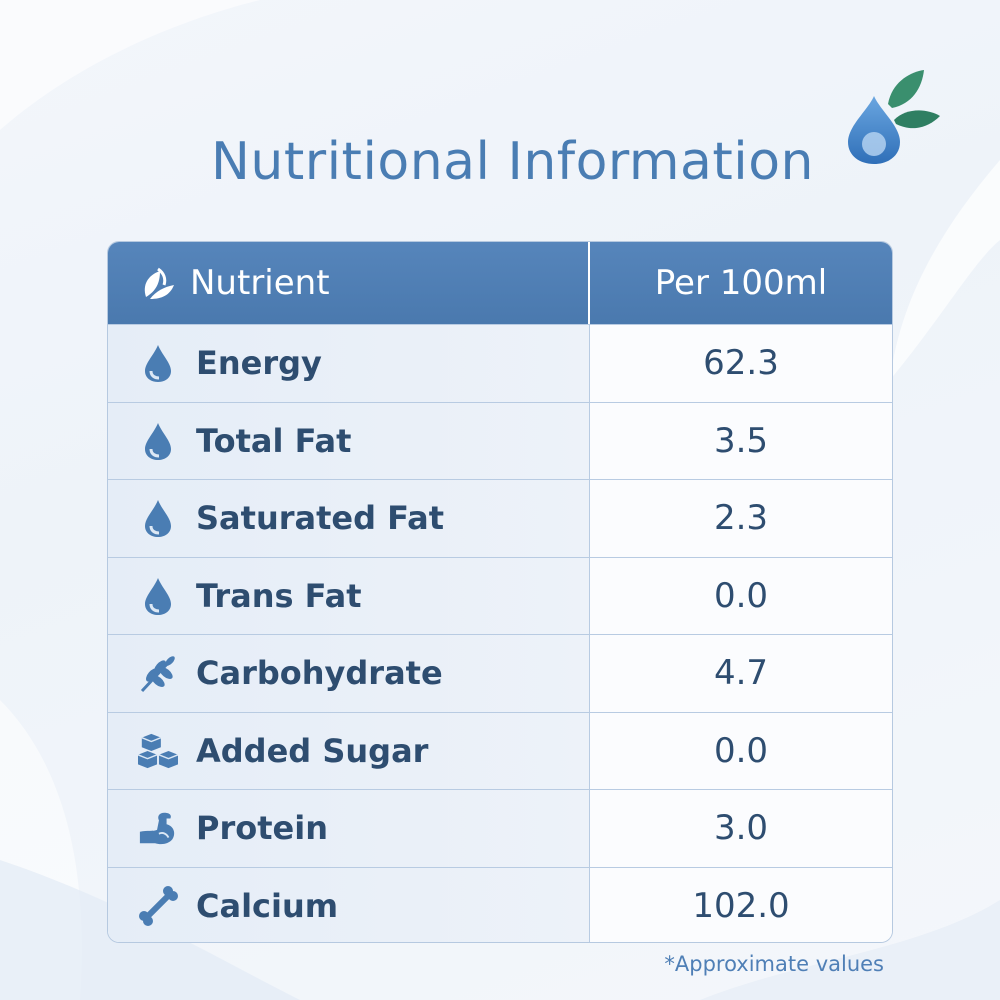 The width and height of the screenshot is (1000, 1000). I want to click on nutrient-cell: Calcium, so click(349, 904).